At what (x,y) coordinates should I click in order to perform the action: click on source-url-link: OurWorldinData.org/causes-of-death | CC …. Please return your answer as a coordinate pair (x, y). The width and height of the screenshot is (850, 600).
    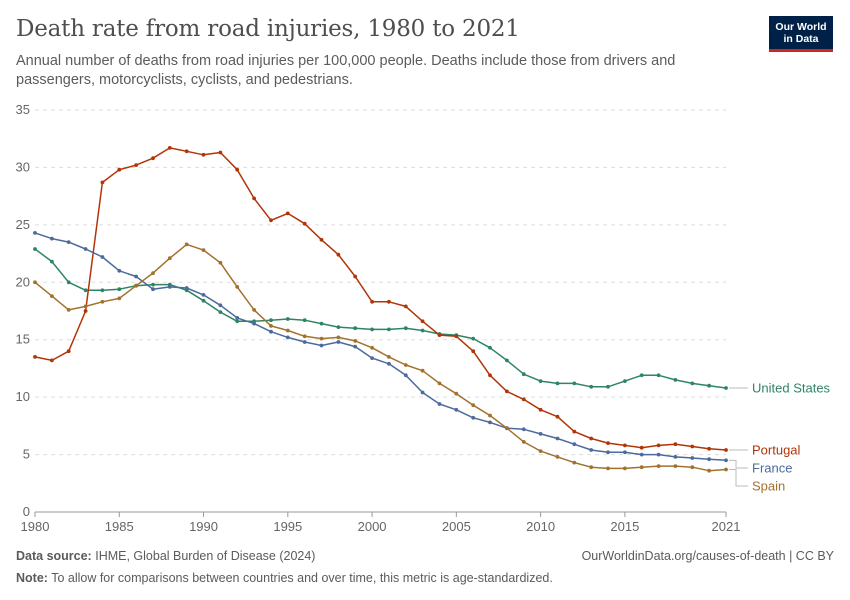
    Looking at the image, I should click on (707, 556).